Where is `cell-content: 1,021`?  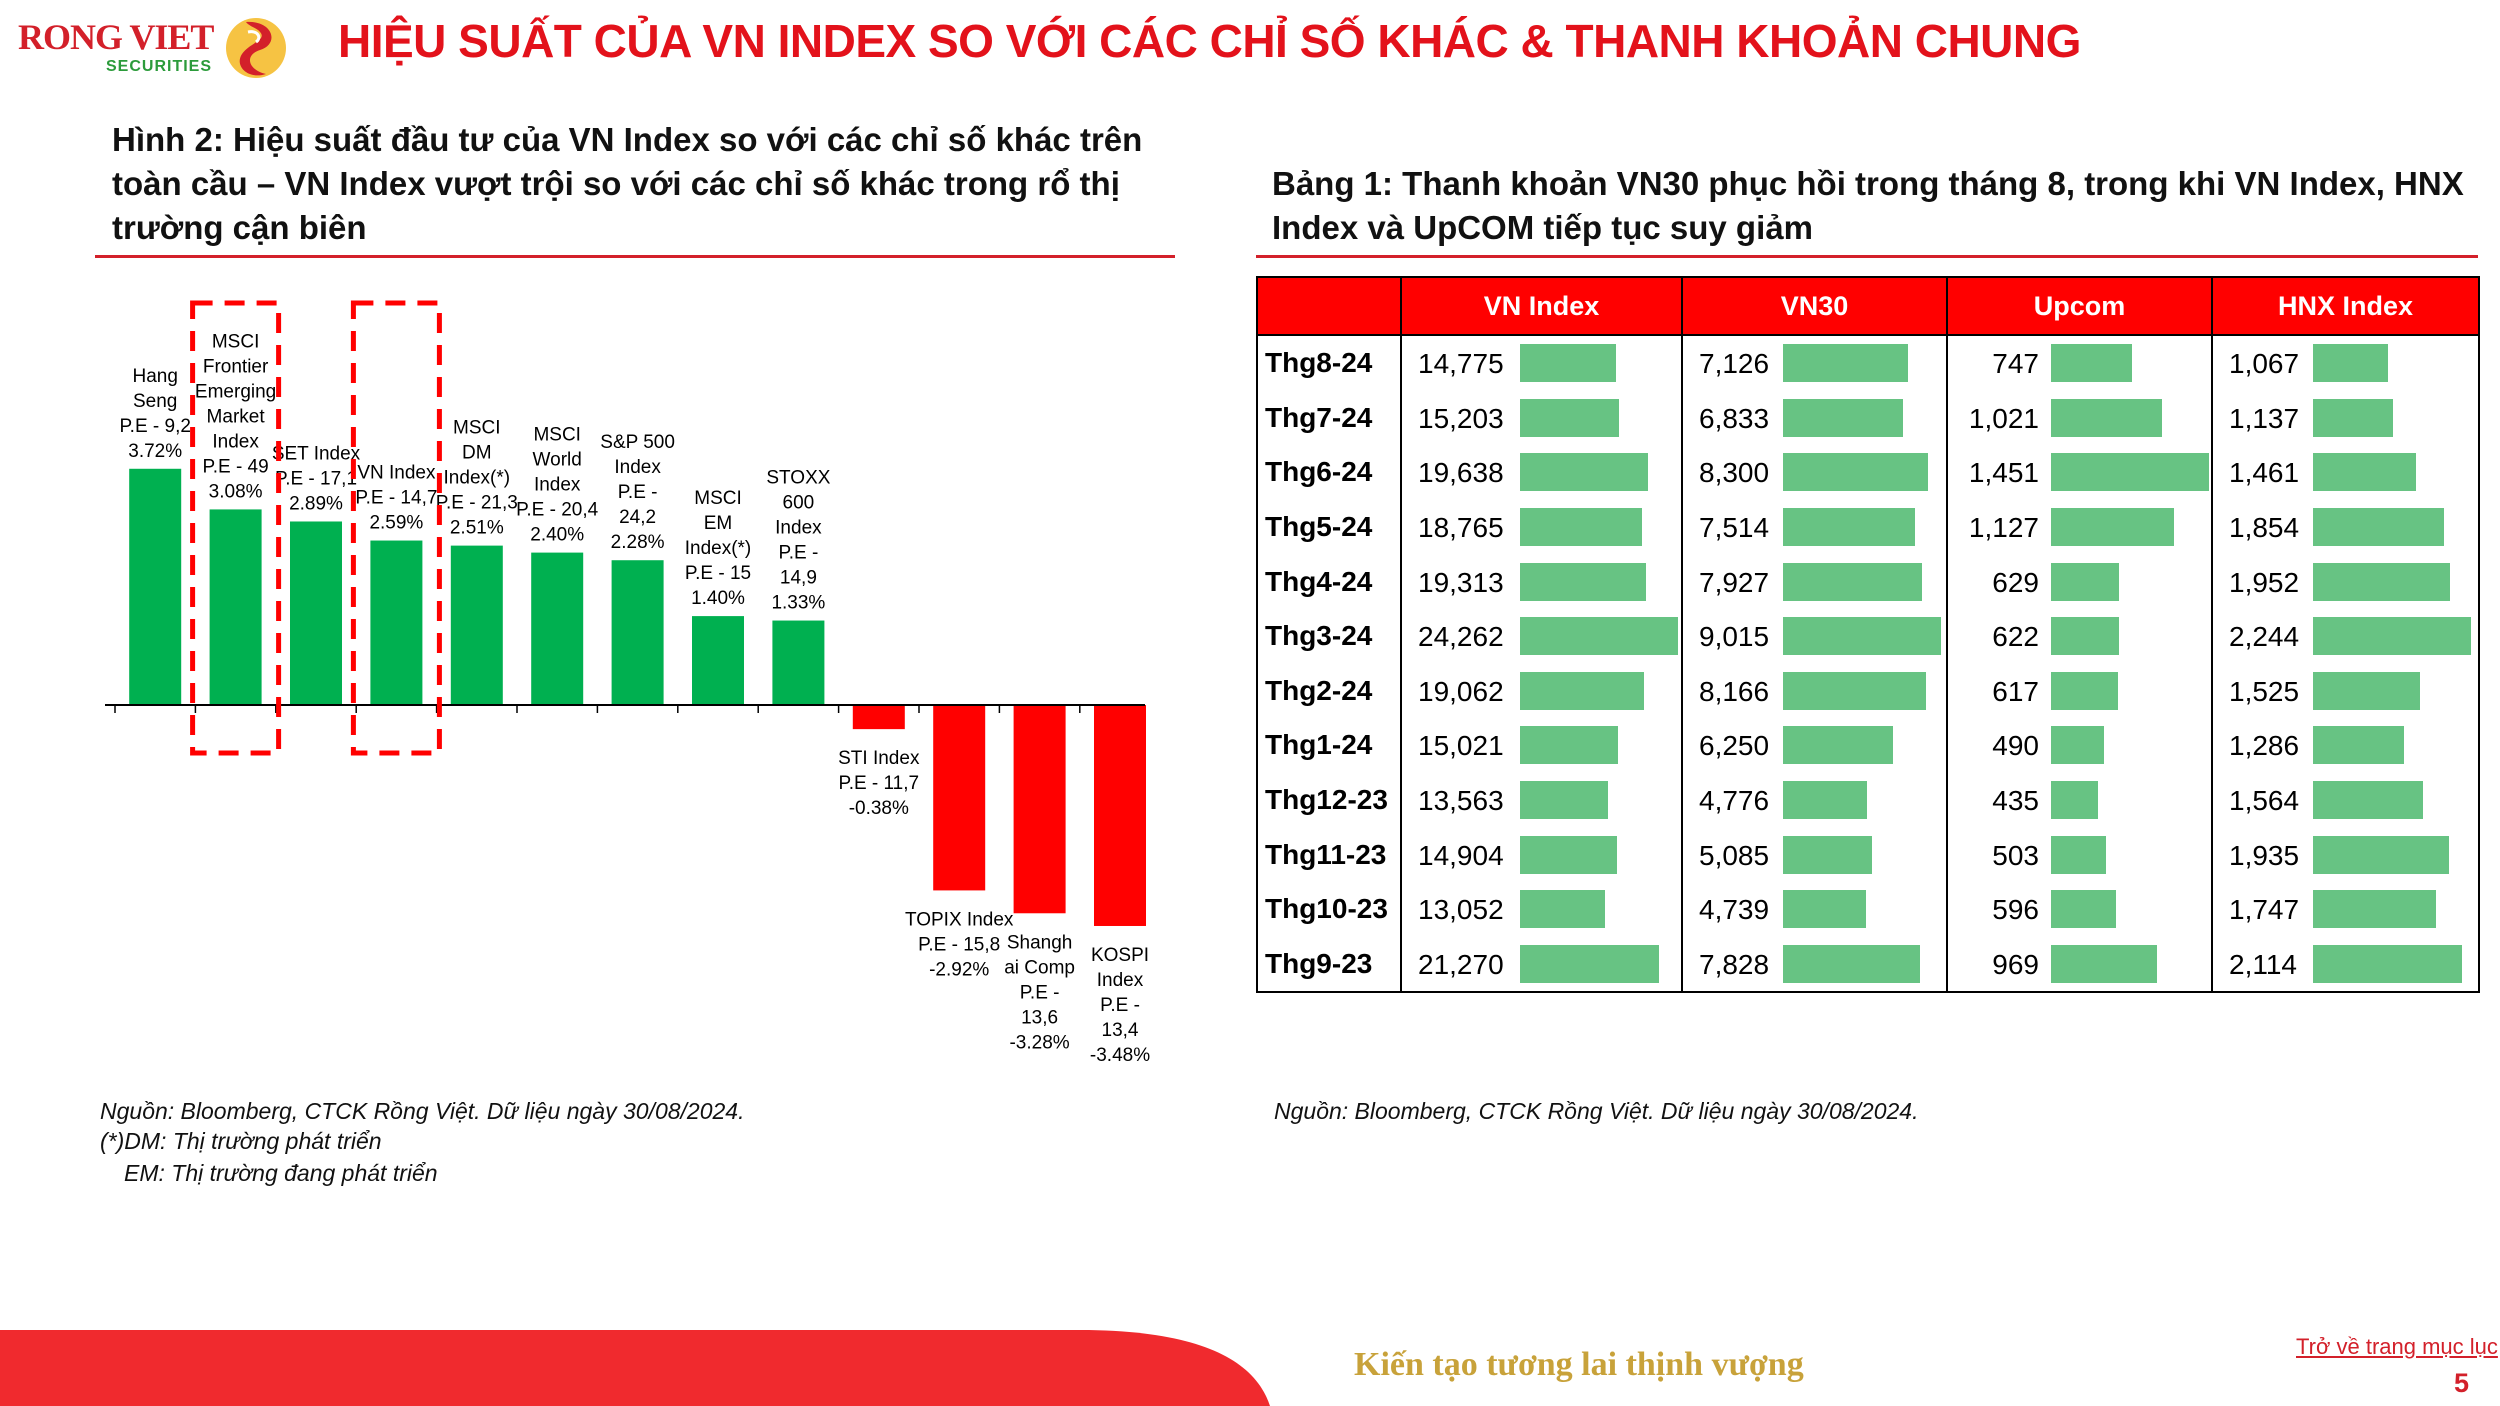 cell-content: 1,021 is located at coordinates (2079, 418).